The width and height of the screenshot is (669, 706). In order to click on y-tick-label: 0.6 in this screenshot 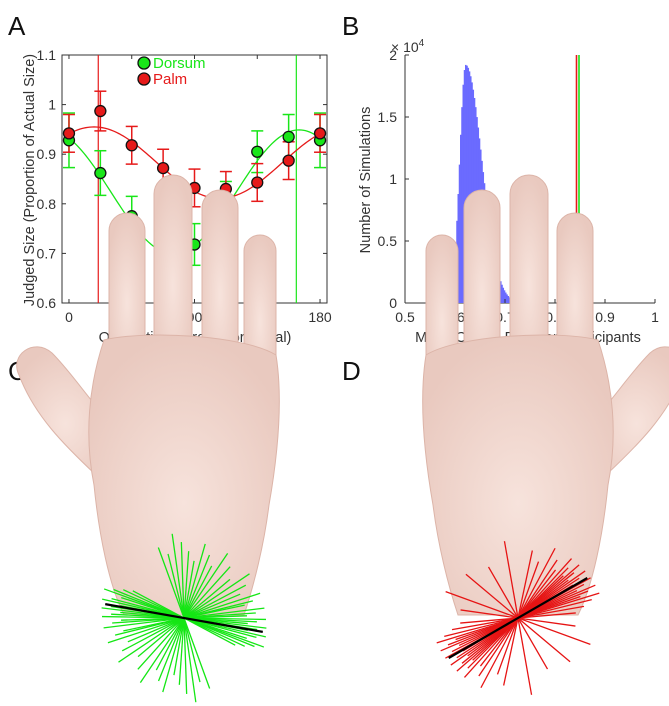, I will do `click(47, 303)`.